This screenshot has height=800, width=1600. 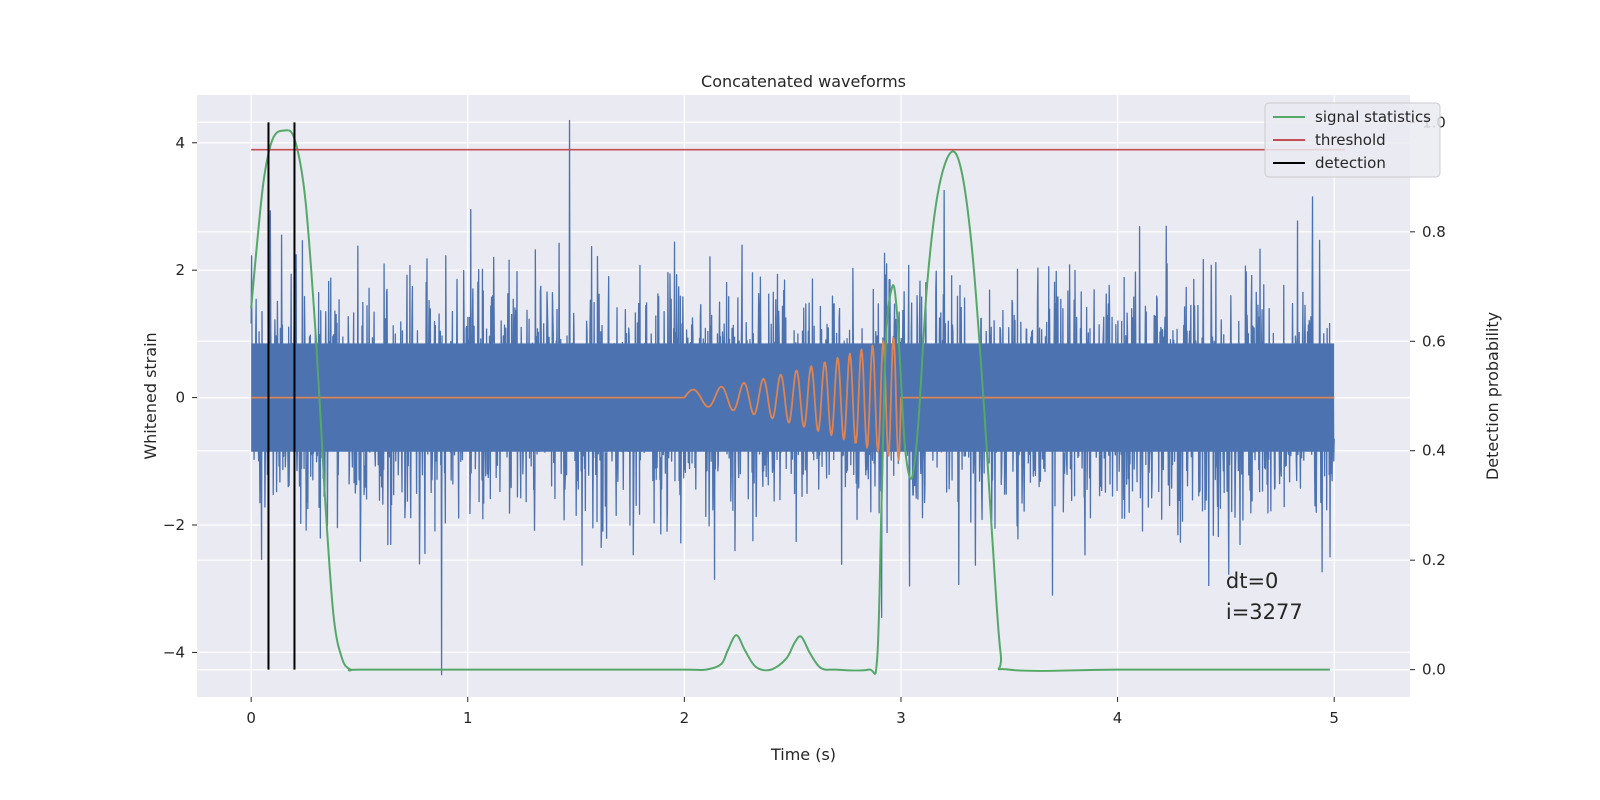 I want to click on annotation: dt=0 i=3277, so click(x=1264, y=596).